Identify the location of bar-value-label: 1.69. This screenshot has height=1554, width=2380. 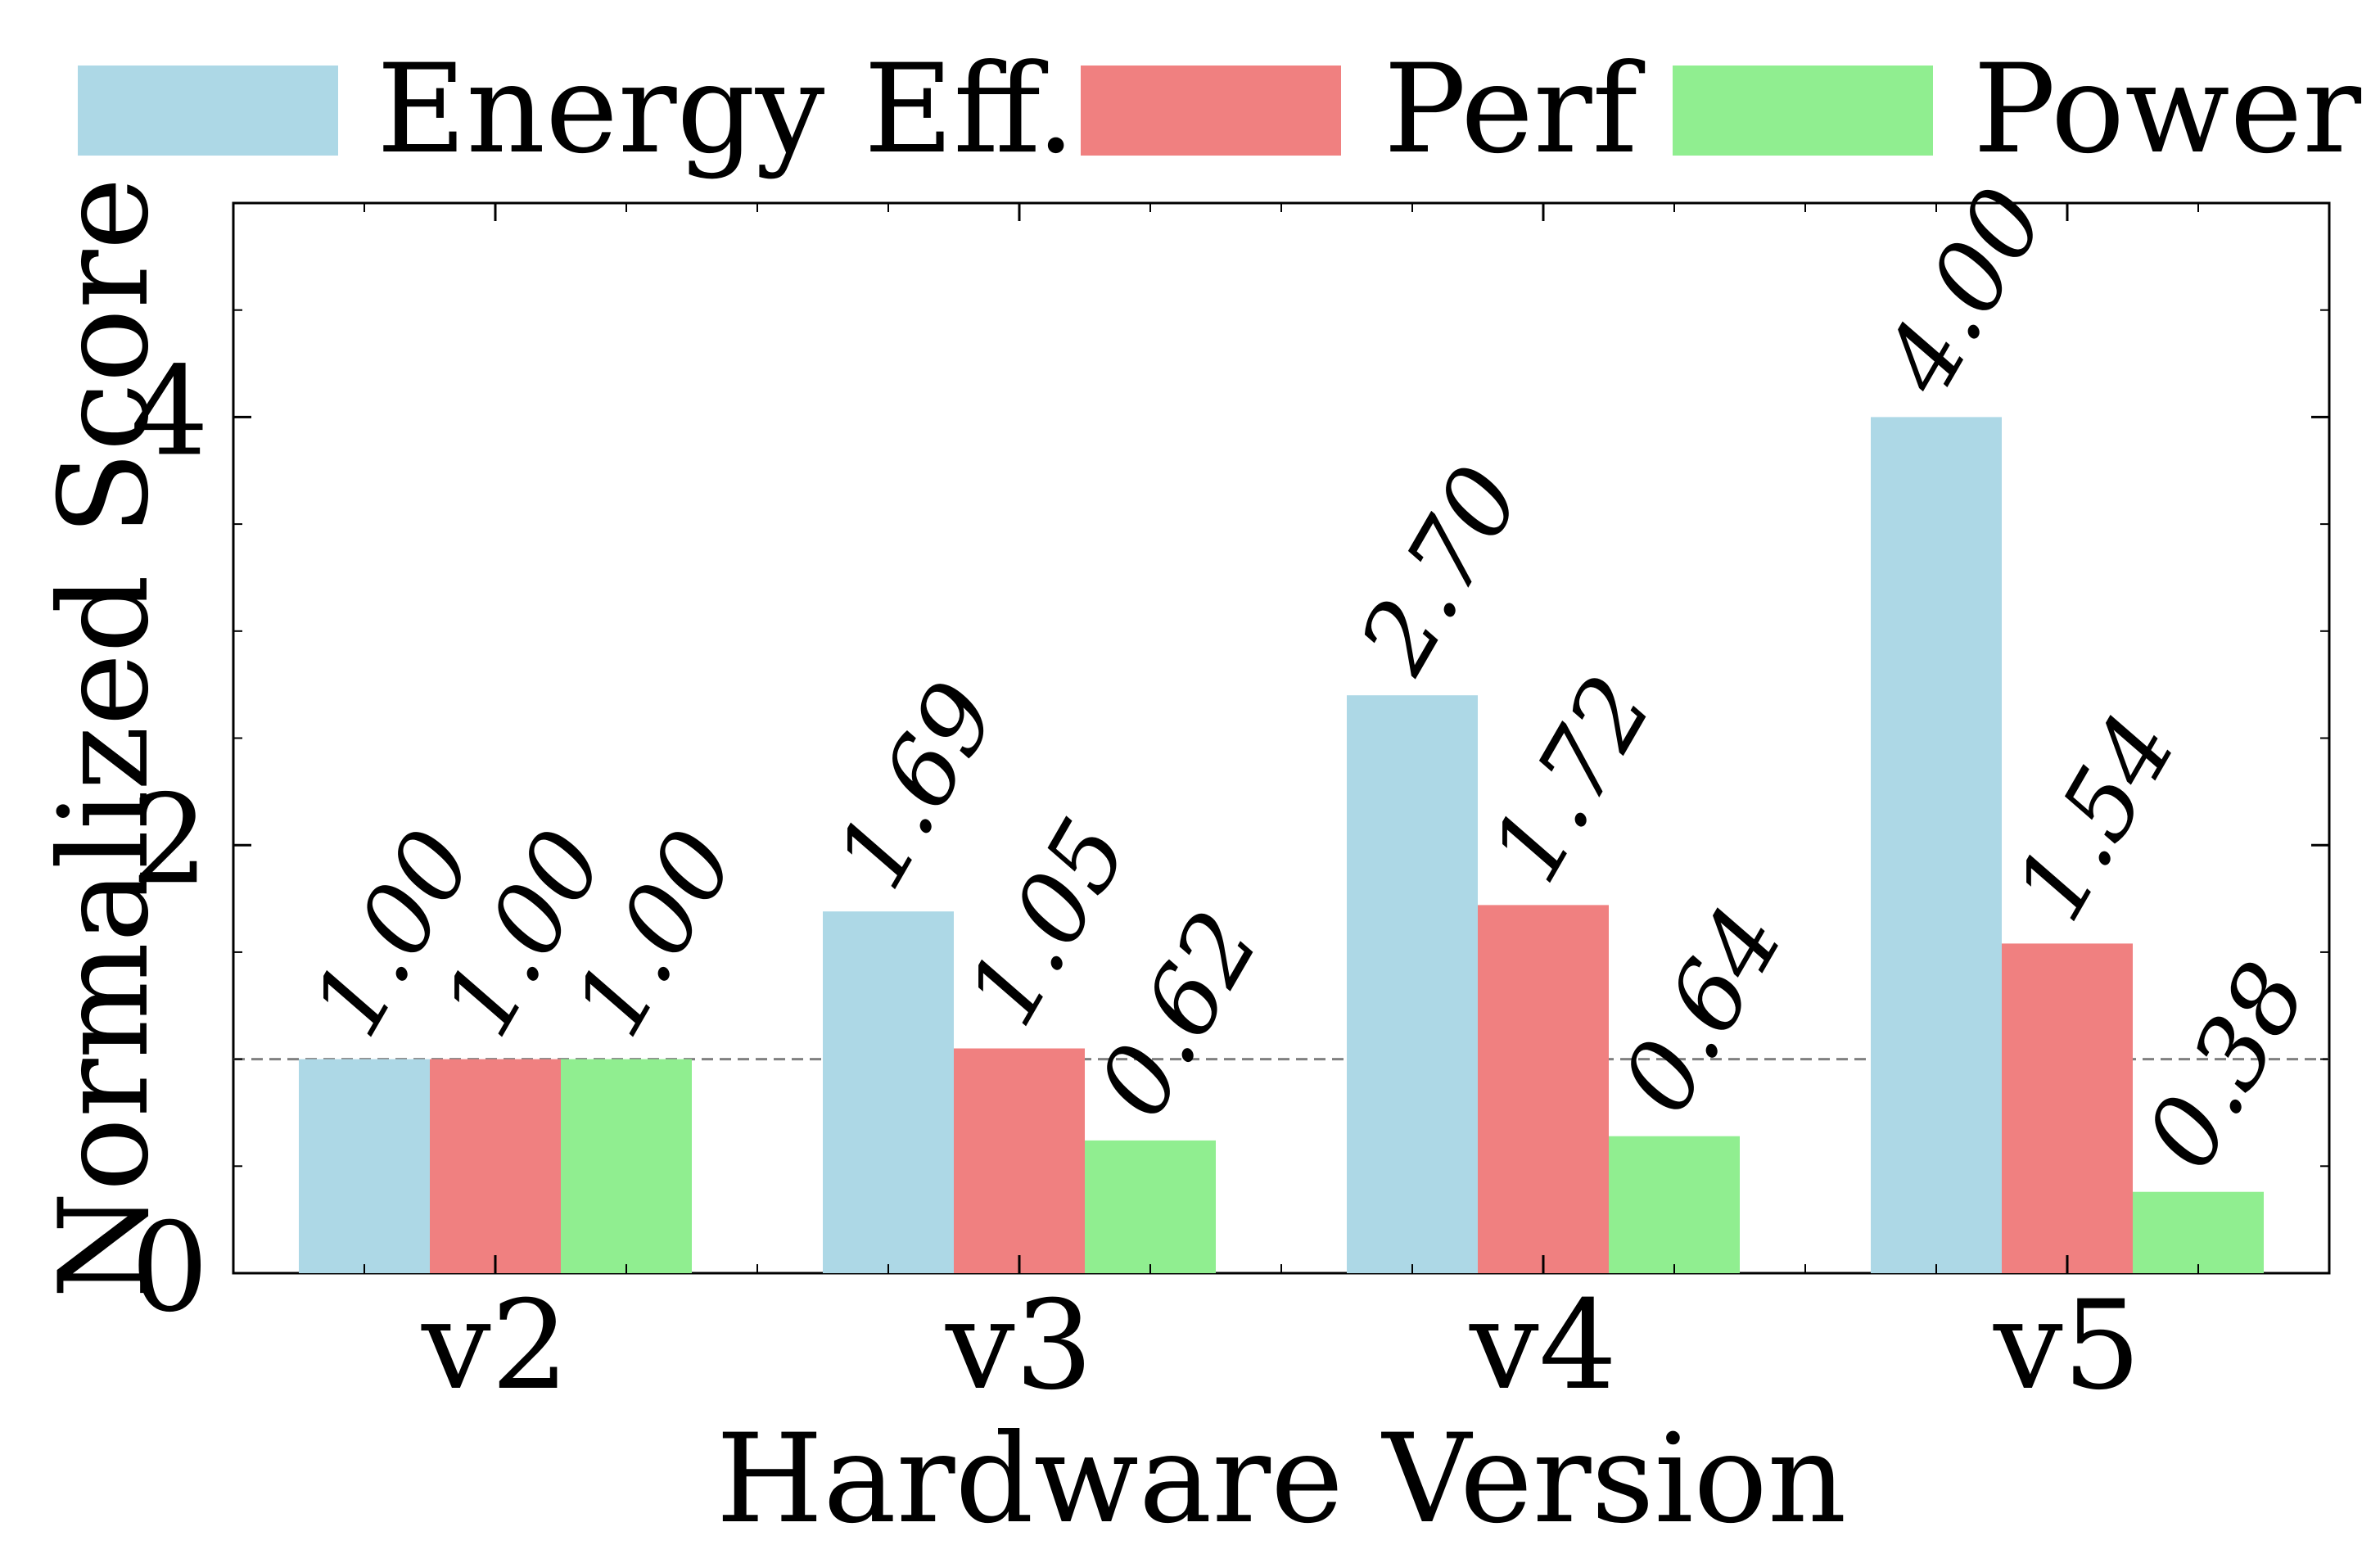
(917, 785).